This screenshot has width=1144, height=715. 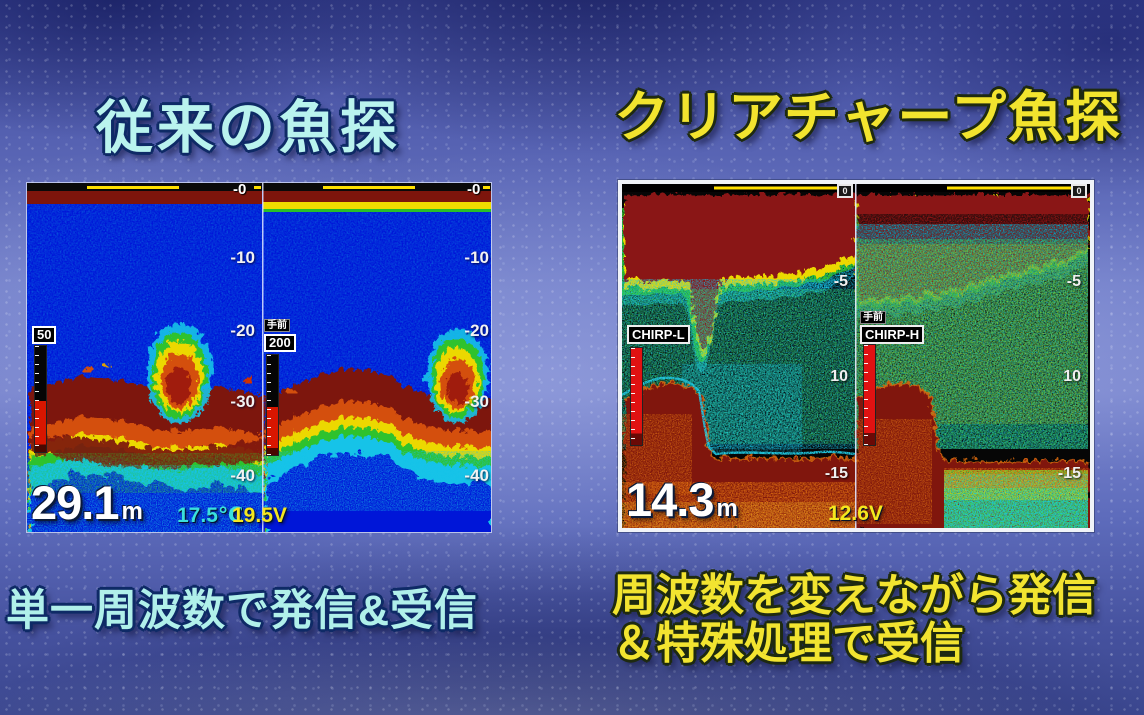 What do you see at coordinates (476, 475) in the screenshot?
I see `depth-tick-40-200khz: -40` at bounding box center [476, 475].